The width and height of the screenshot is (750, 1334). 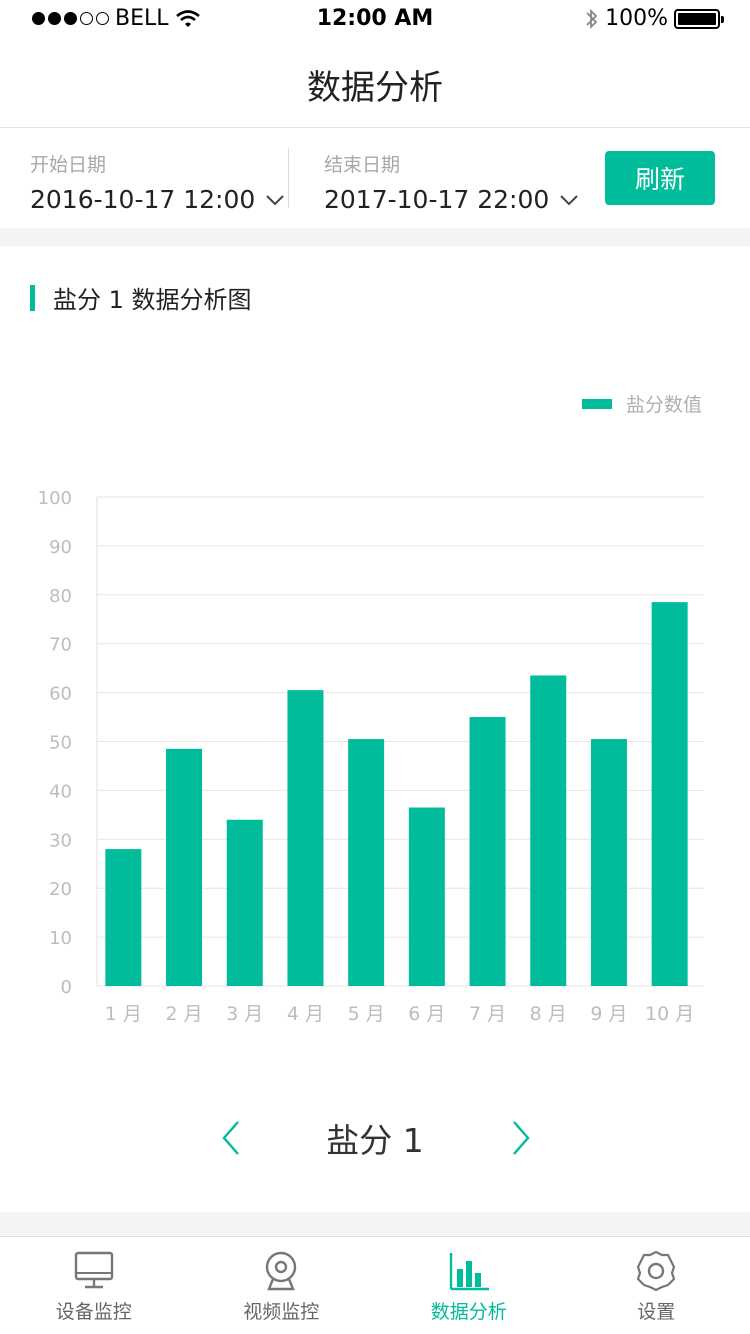 What do you see at coordinates (375, 1224) in the screenshot?
I see `tabbar-separator` at bounding box center [375, 1224].